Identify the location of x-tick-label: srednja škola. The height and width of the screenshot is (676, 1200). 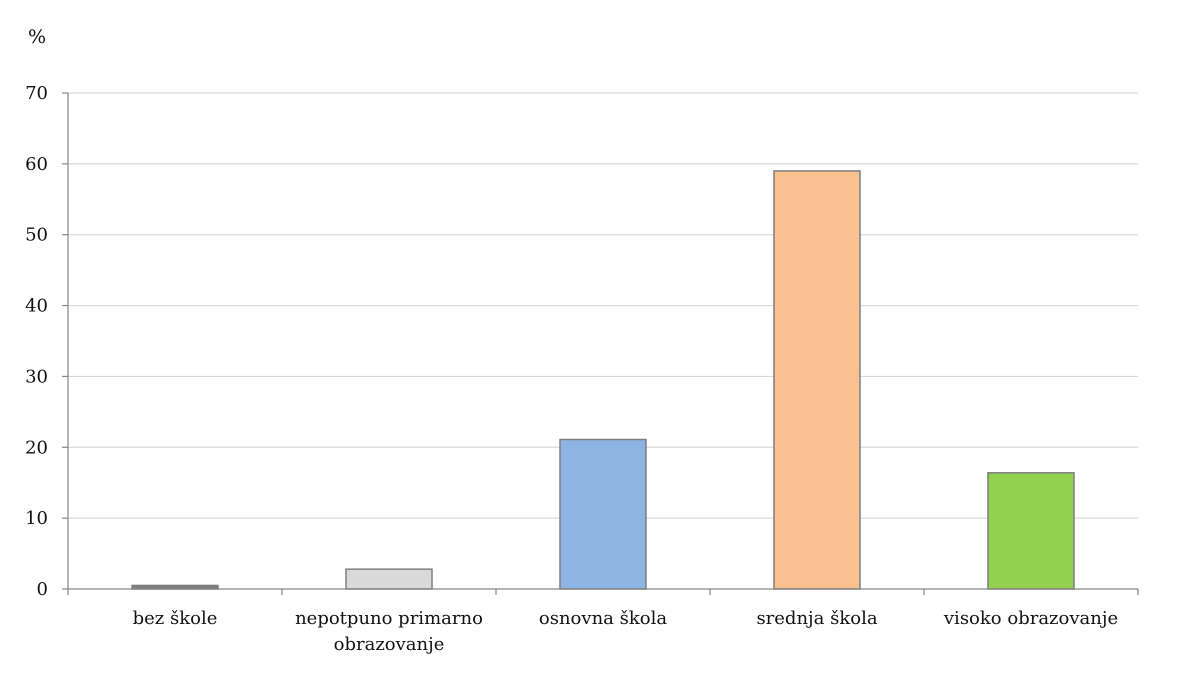
(816, 618).